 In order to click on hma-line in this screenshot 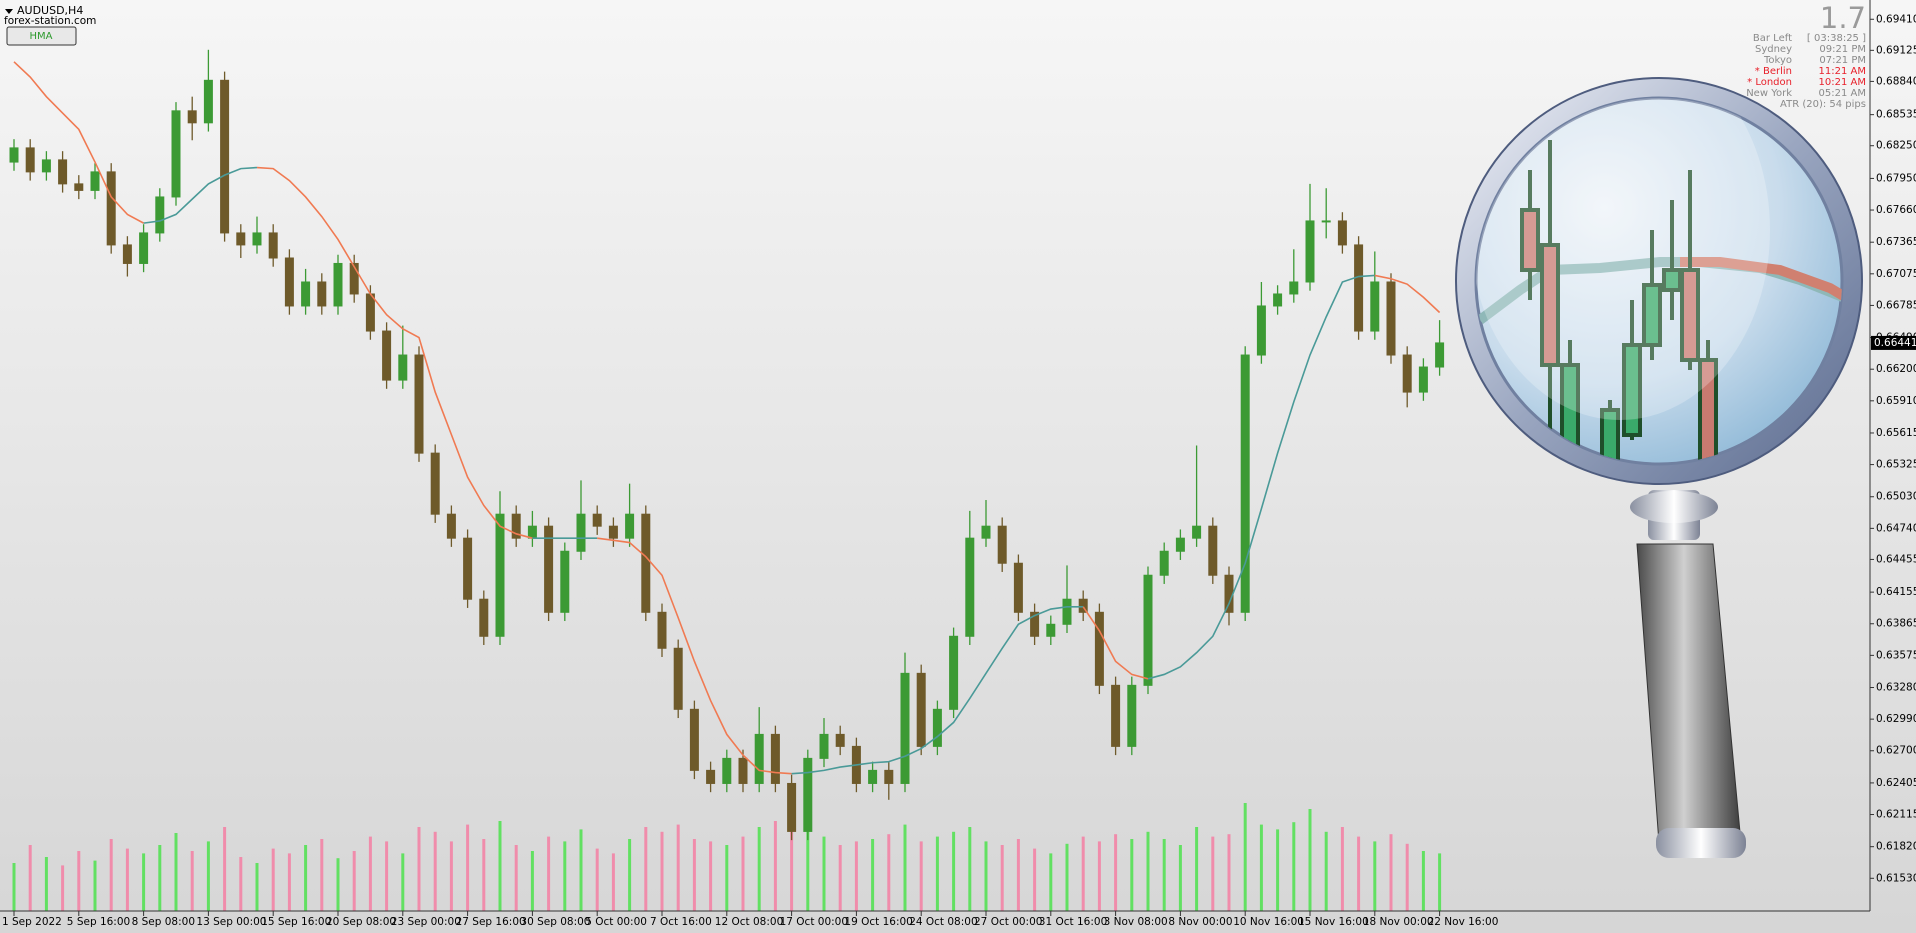, I will do `click(394, 352)`.